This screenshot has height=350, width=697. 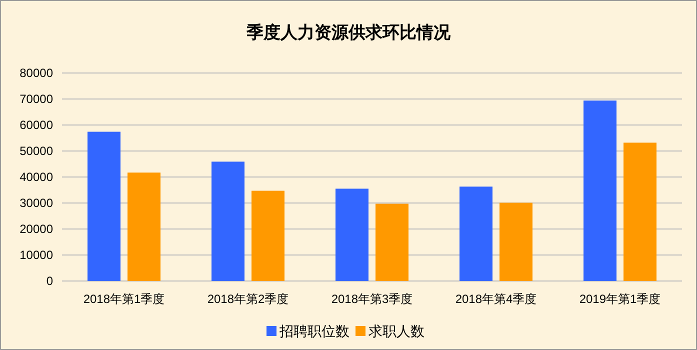 I want to click on y-tick-label: 50000, so click(x=37, y=151).